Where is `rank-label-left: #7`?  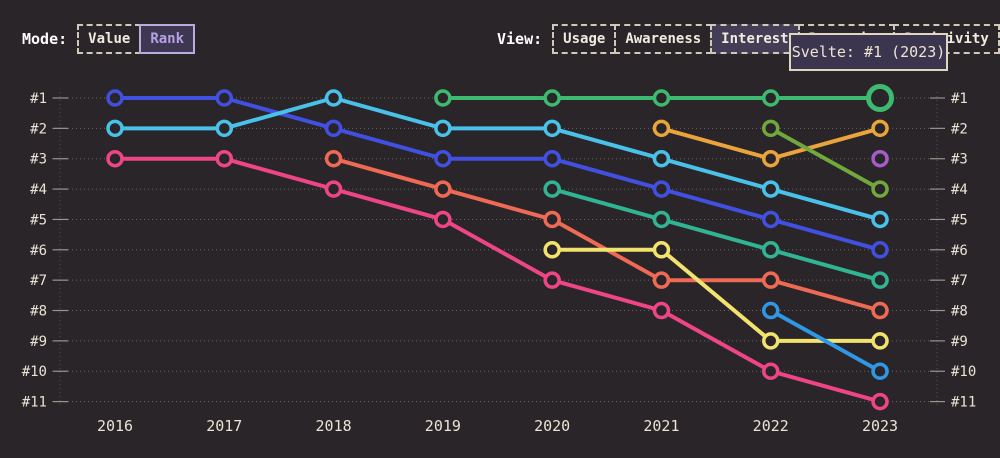
rank-label-left: #7 is located at coordinates (38, 281).